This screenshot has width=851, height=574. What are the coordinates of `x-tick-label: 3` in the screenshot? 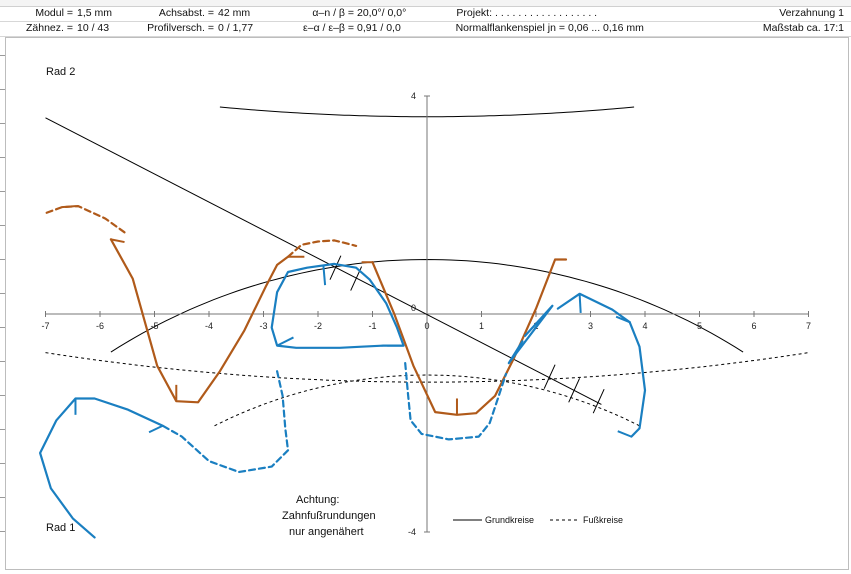 It's located at (590, 326).